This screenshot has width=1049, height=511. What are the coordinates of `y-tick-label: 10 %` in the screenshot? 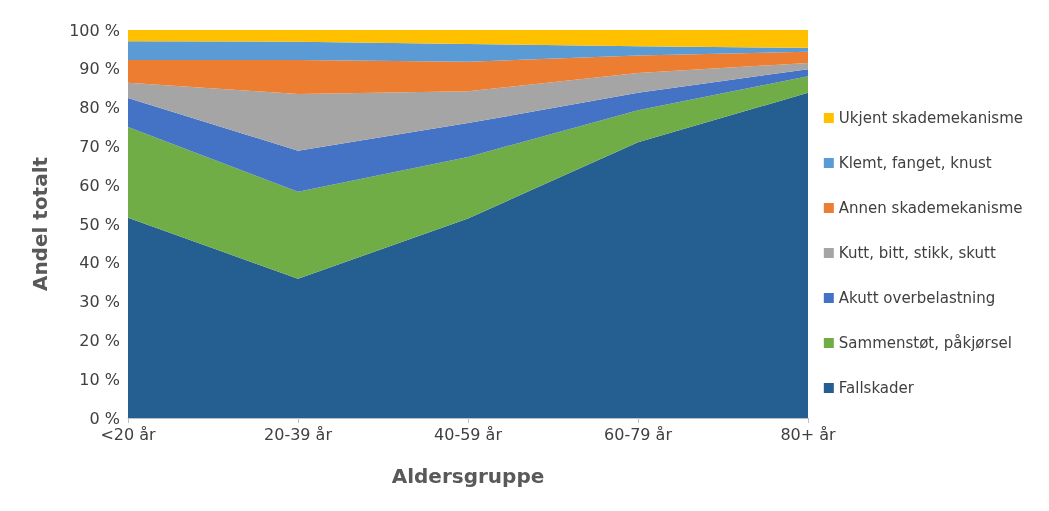 It's located at (99, 379).